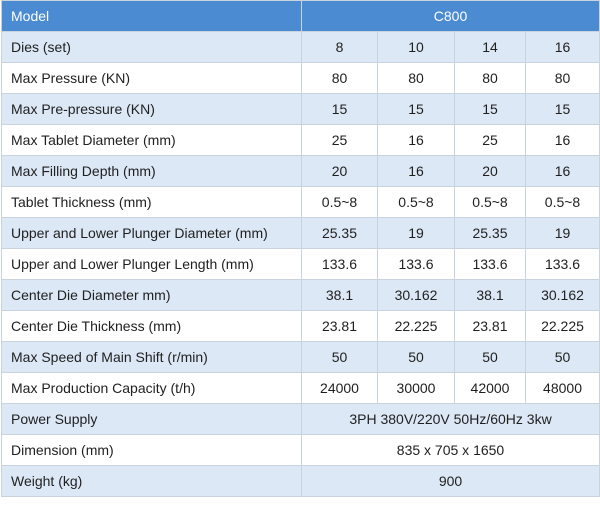 Image resolution: width=600 pixels, height=520 pixels. Describe the element at coordinates (450, 481) in the screenshot. I see `spec-value: 900` at that location.